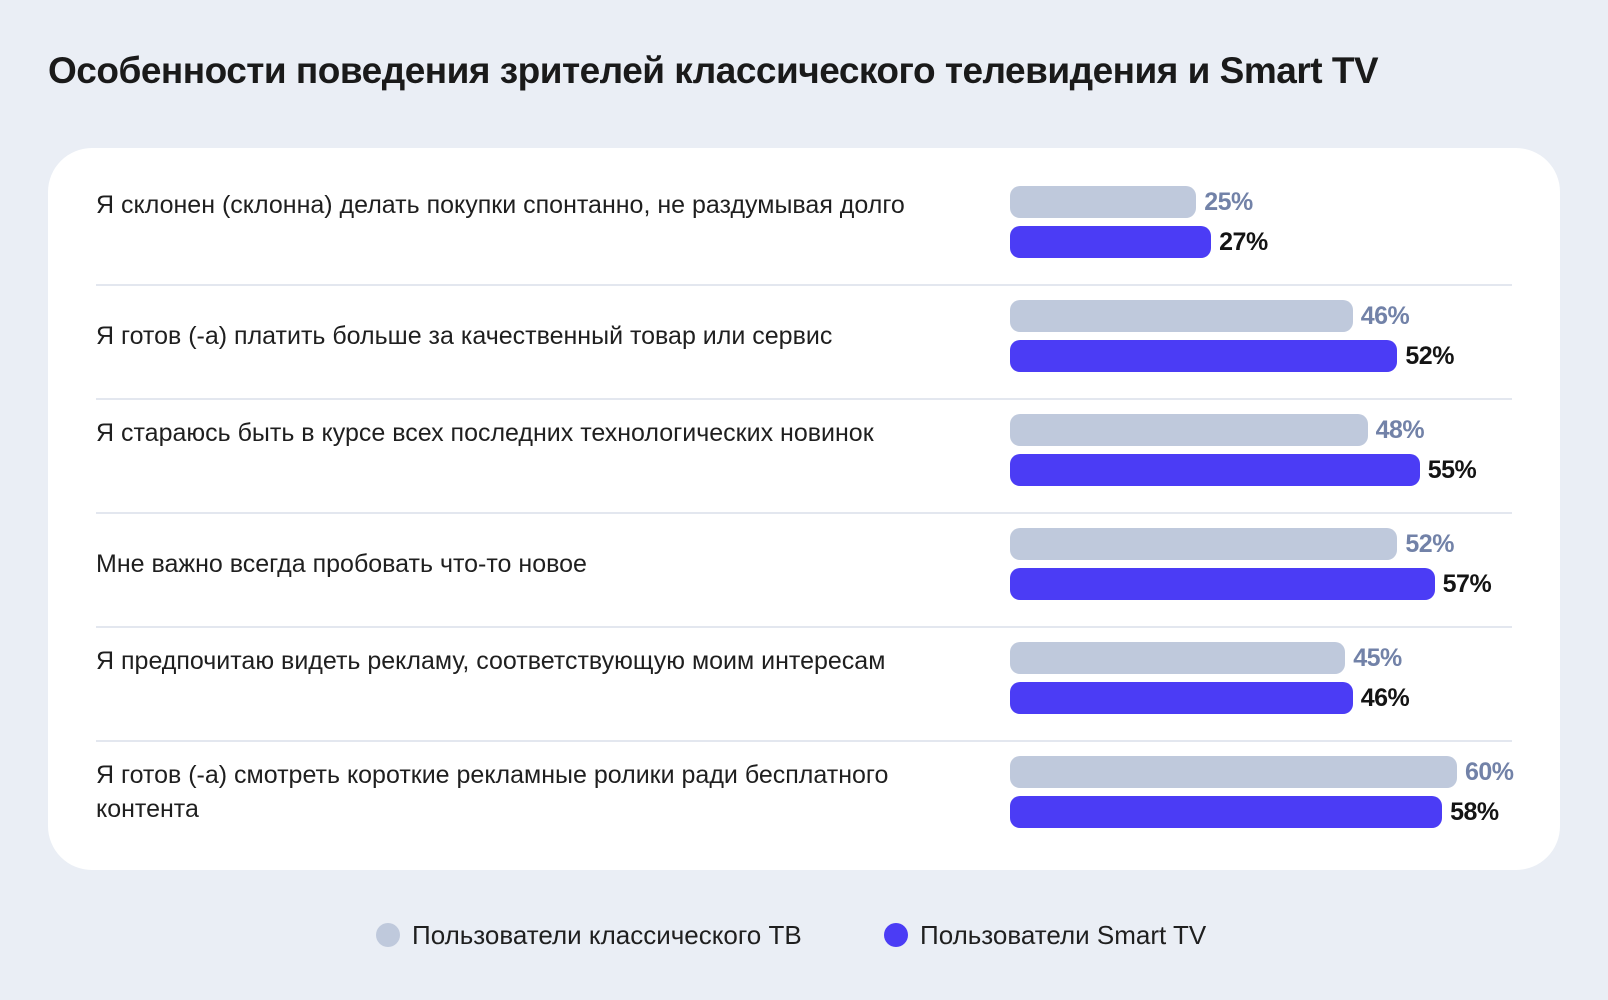 The height and width of the screenshot is (1000, 1608). What do you see at coordinates (896, 935) in the screenshot?
I see `legend-dot-smart-icon` at bounding box center [896, 935].